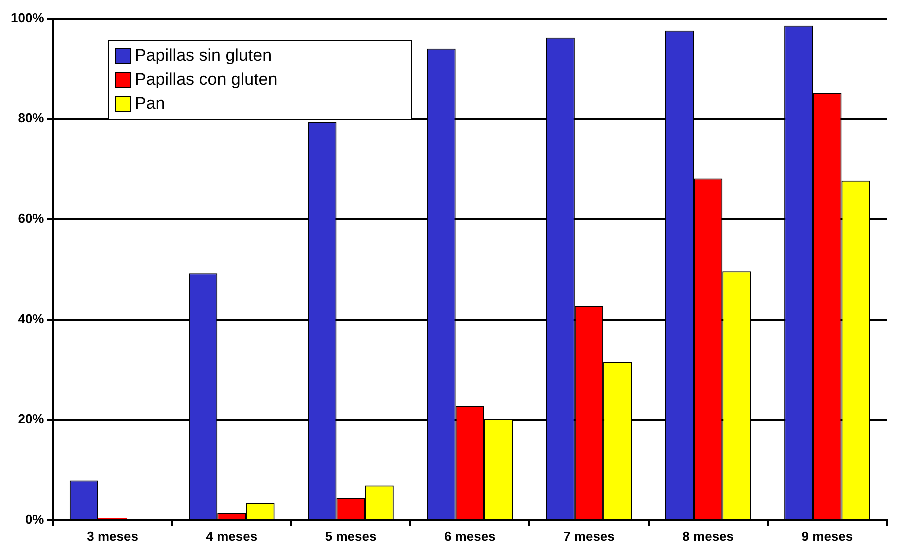 This screenshot has width=905, height=556. Describe the element at coordinates (31, 218) in the screenshot. I see `y-tick-label: 60%` at that location.